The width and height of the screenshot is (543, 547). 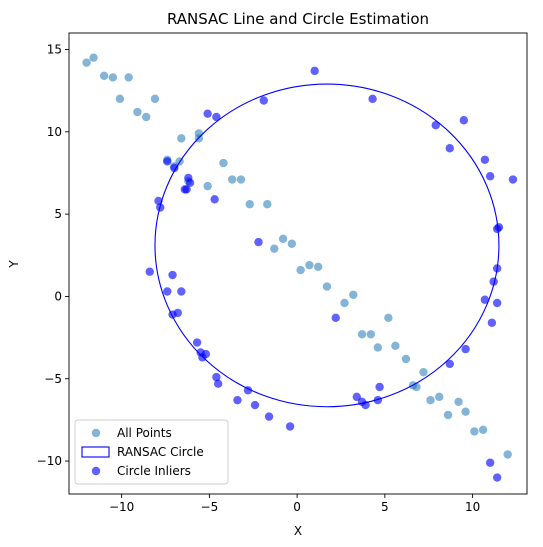 I want to click on y-tick-label: −10, so click(x=49, y=461).